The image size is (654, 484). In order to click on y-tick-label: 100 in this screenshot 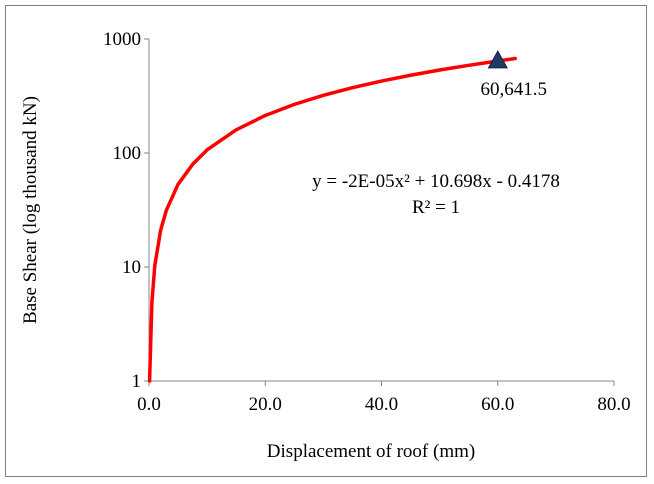, I will do `click(127, 153)`.